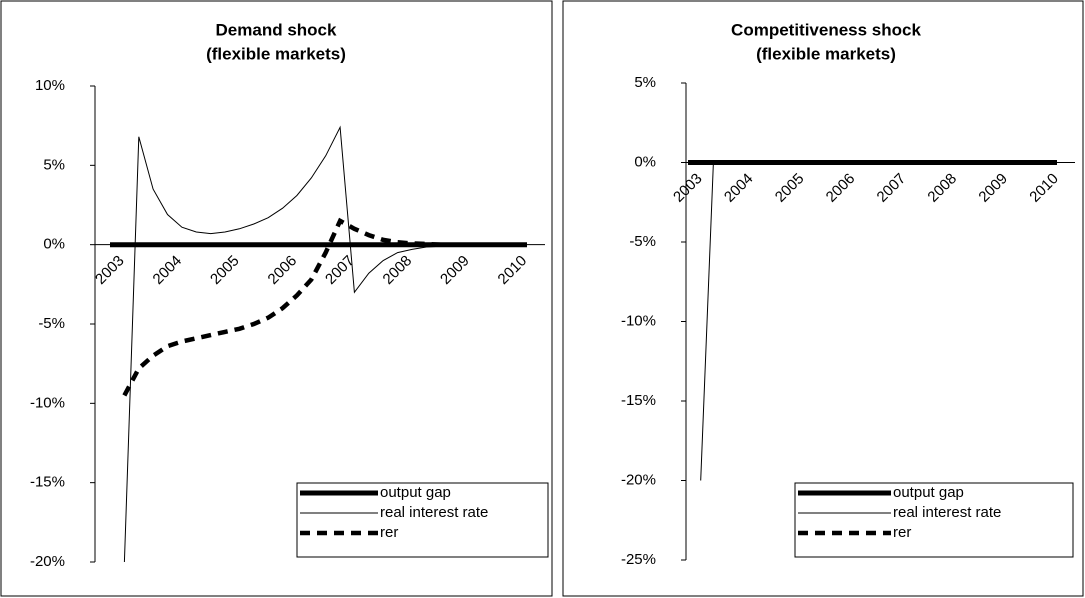 The width and height of the screenshot is (1085, 598). Describe the element at coordinates (638, 559) in the screenshot. I see `y-tick-label: -25%` at that location.